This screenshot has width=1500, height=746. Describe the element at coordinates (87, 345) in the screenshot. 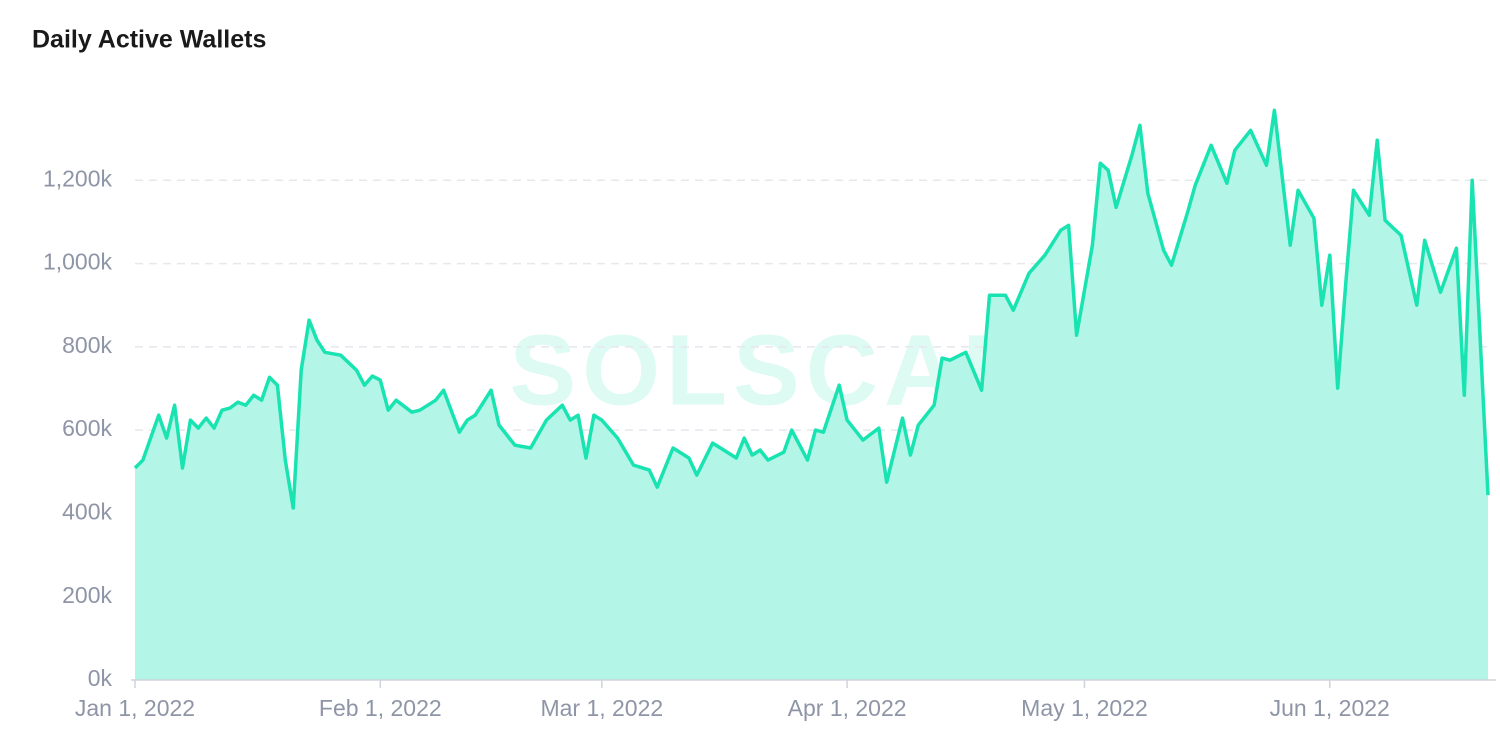

I see `y-tick-label: 800k` at that location.